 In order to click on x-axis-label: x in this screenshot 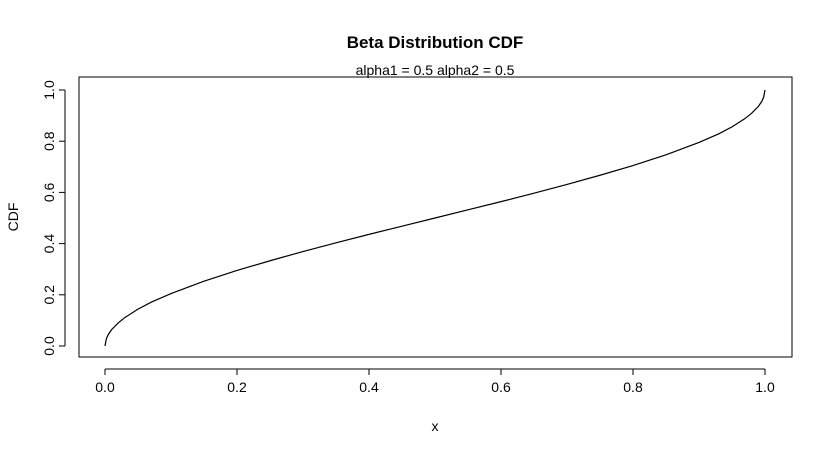, I will do `click(435, 426)`.